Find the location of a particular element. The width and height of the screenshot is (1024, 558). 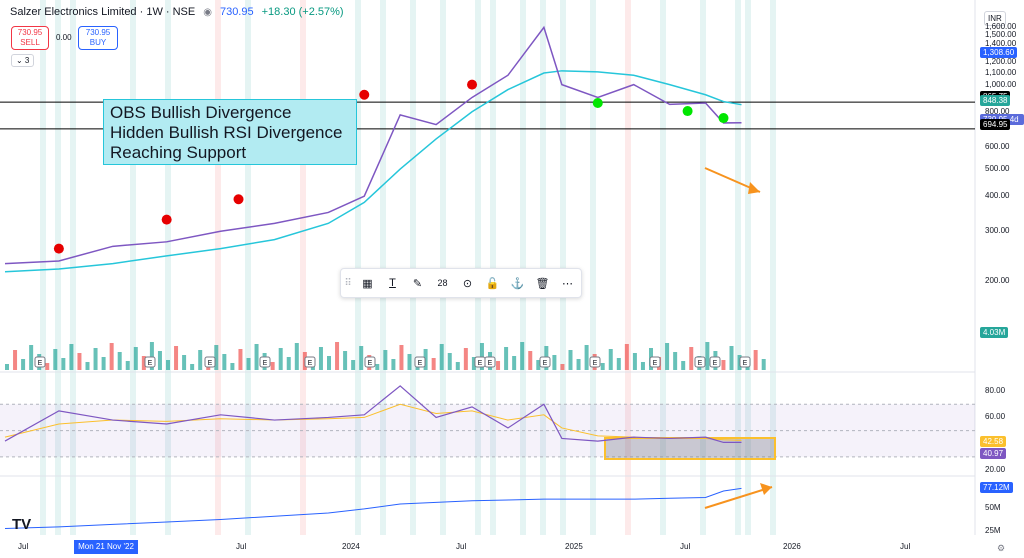

sell-signal-dot is located at coordinates (364, 94).